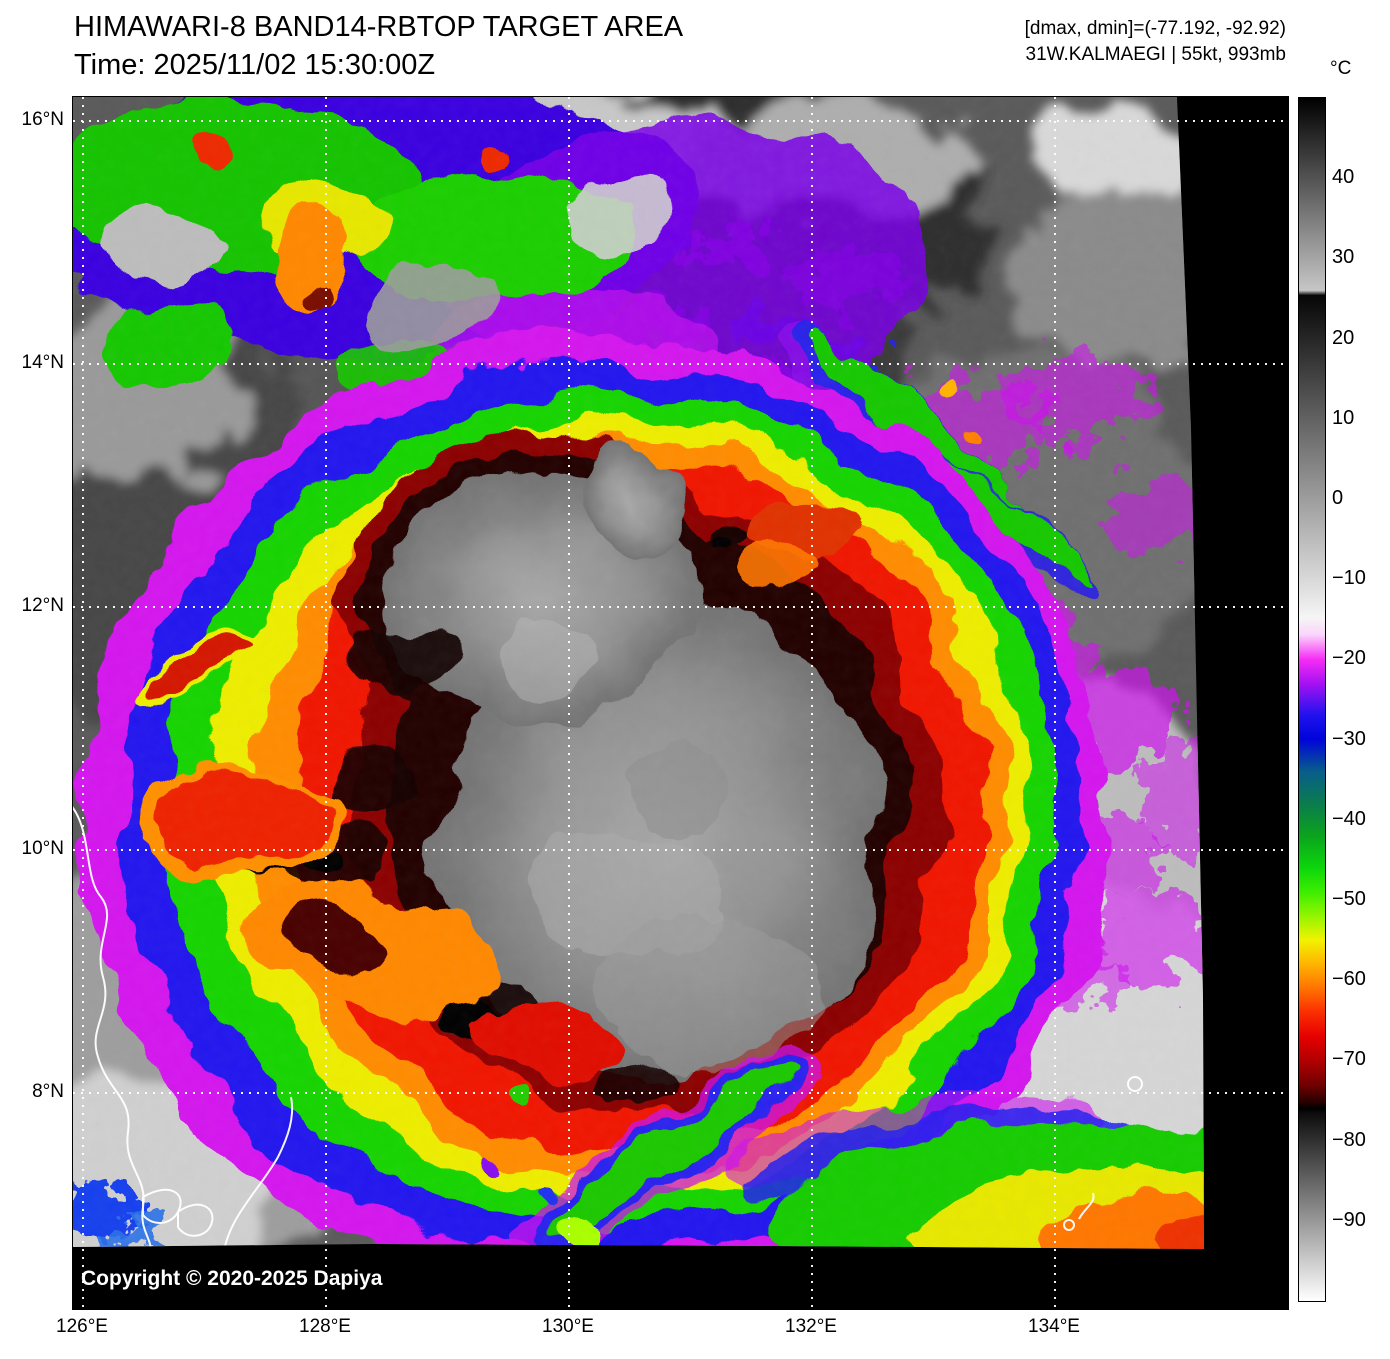  What do you see at coordinates (1349, 979) in the screenshot?
I see `colorbar-tick-label: −60` at bounding box center [1349, 979].